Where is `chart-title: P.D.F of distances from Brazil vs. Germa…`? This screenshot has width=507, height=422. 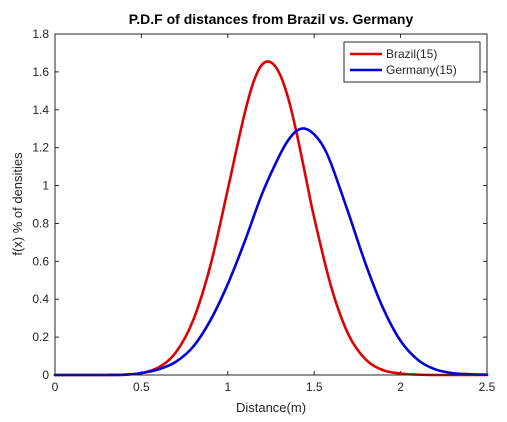
chart-title: P.D.F of distances from Brazil vs. Germa… is located at coordinates (271, 19).